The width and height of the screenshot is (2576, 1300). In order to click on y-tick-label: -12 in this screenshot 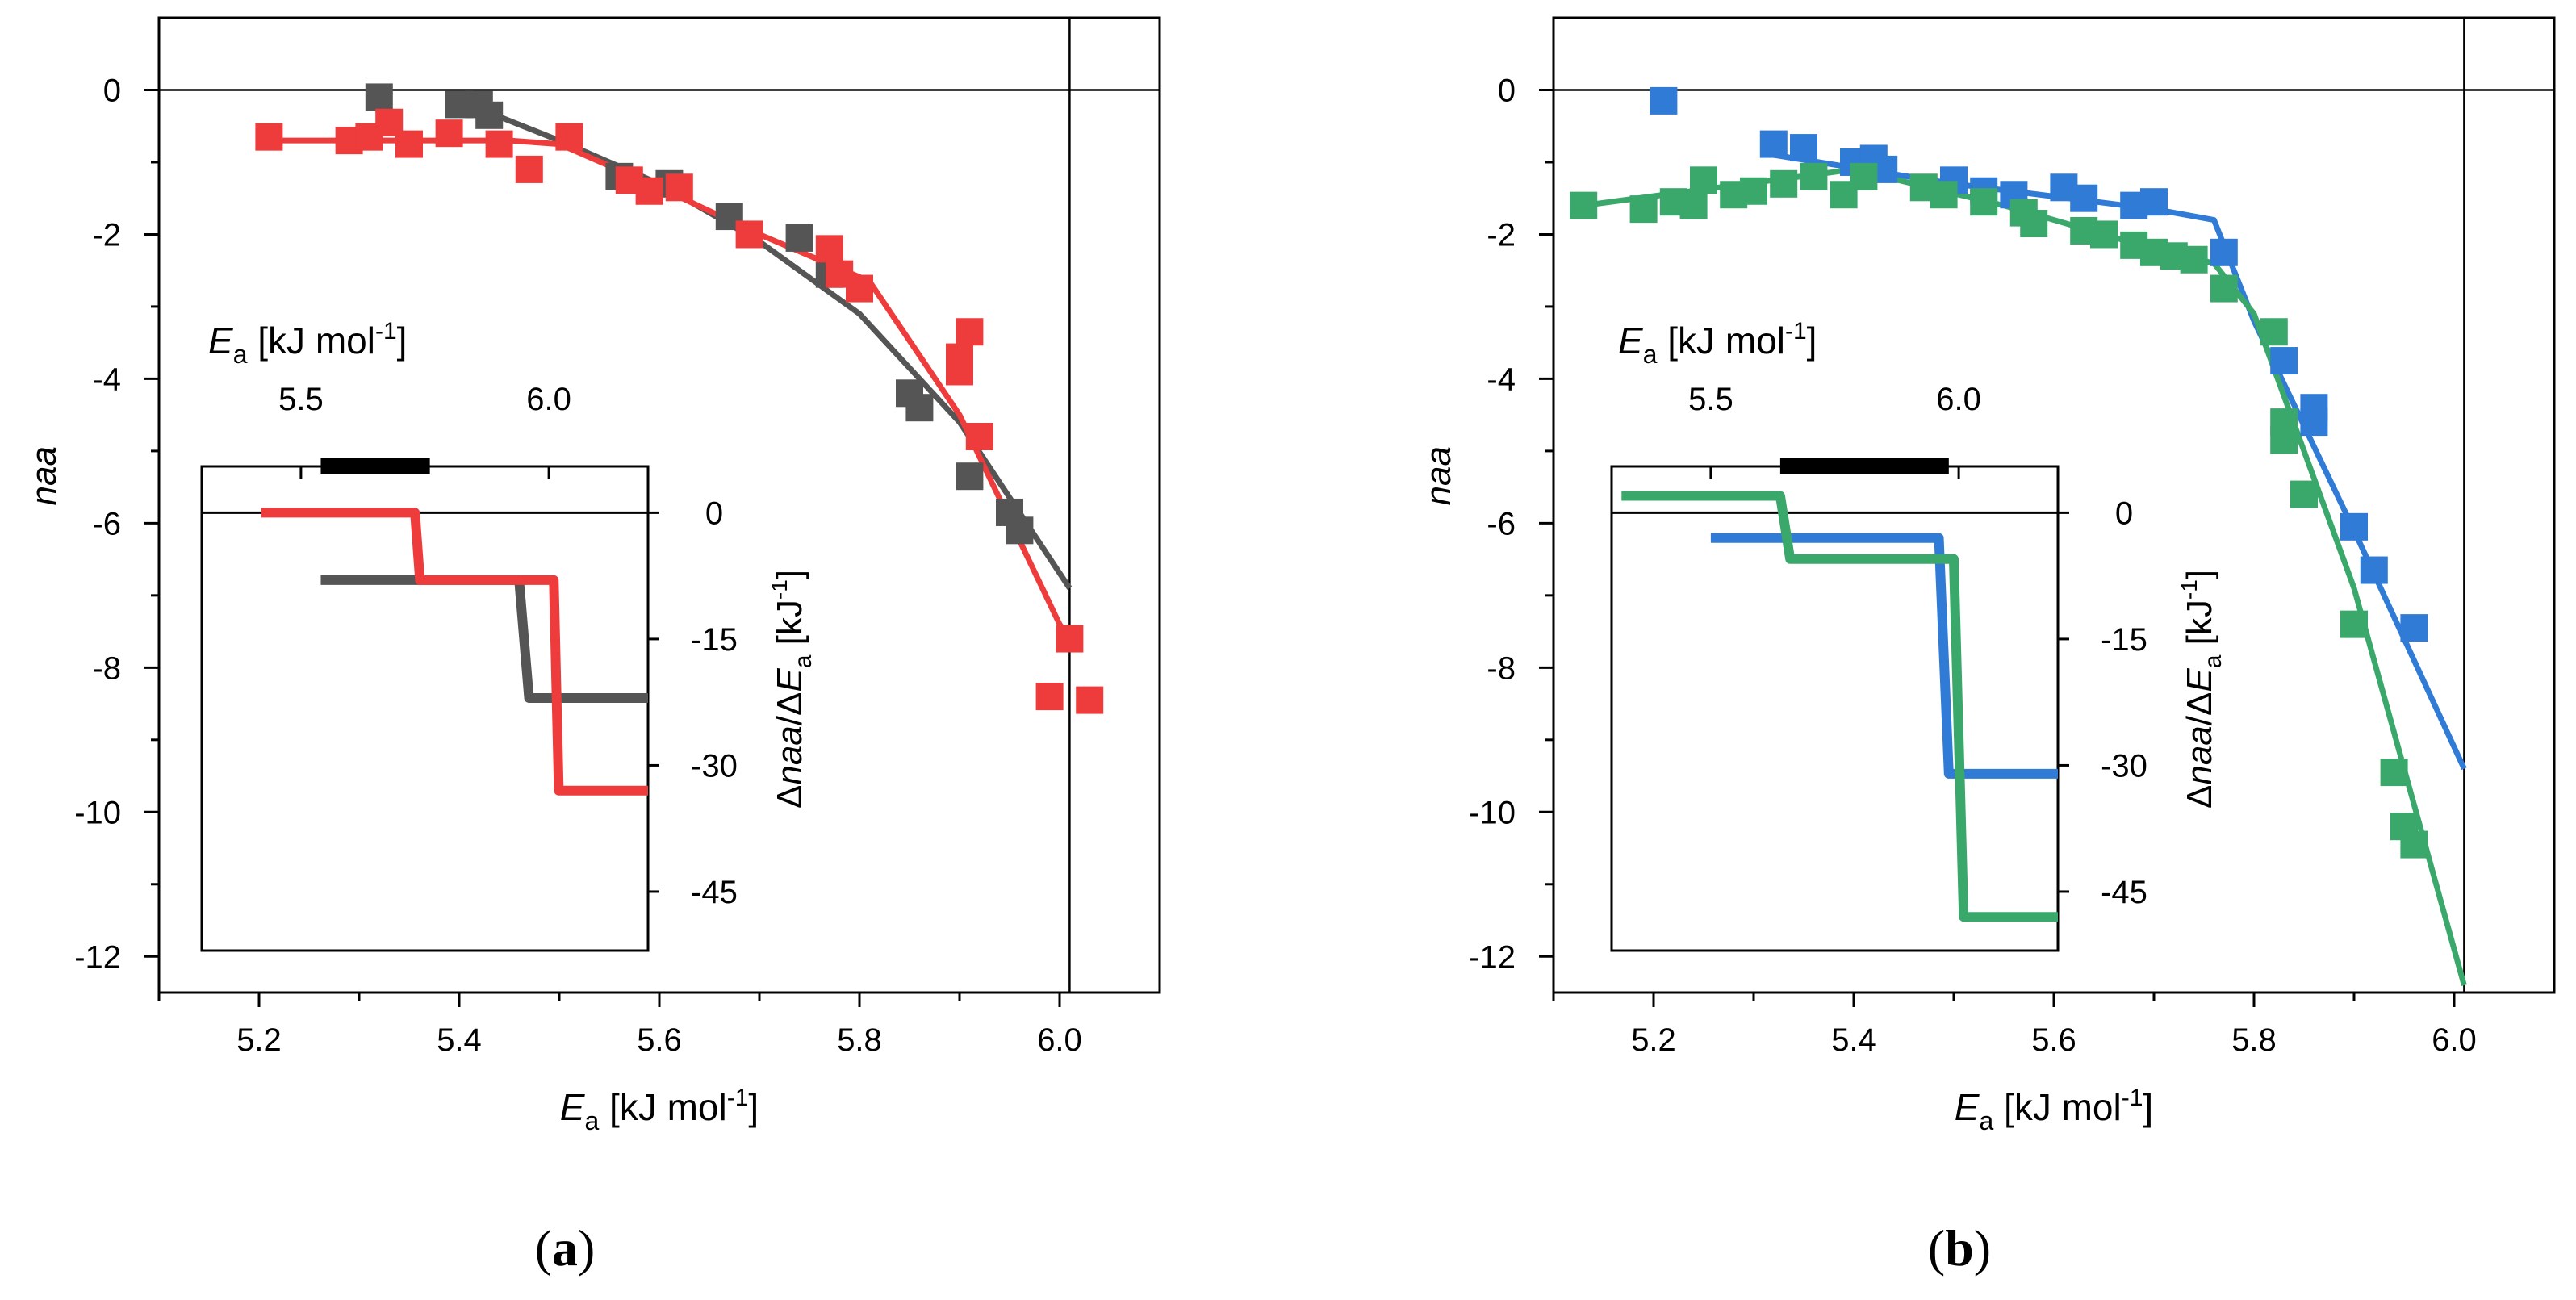, I will do `click(97, 957)`.